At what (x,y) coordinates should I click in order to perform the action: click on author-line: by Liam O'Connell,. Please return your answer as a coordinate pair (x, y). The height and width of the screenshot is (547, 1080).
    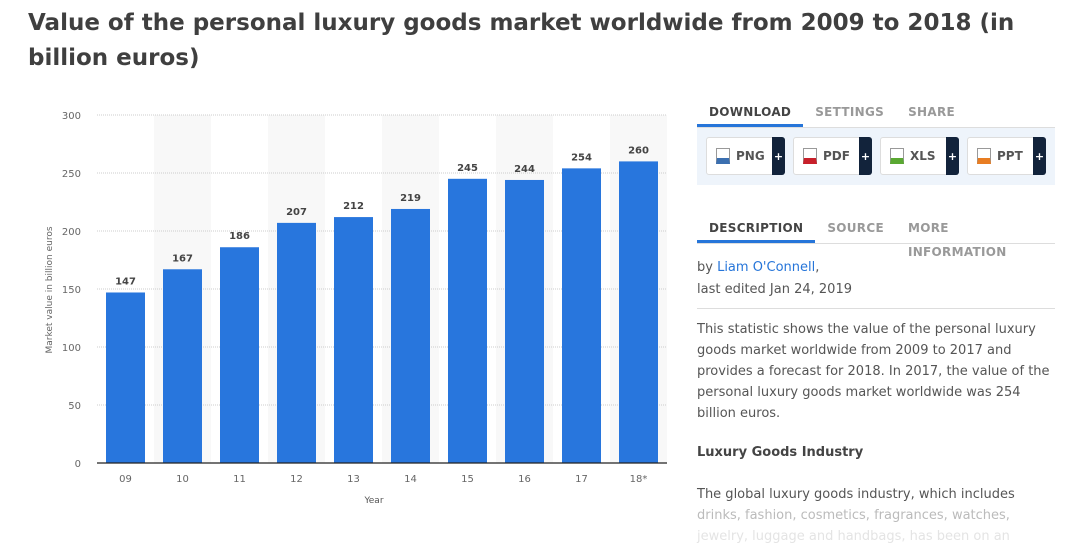
    Looking at the image, I should click on (758, 267).